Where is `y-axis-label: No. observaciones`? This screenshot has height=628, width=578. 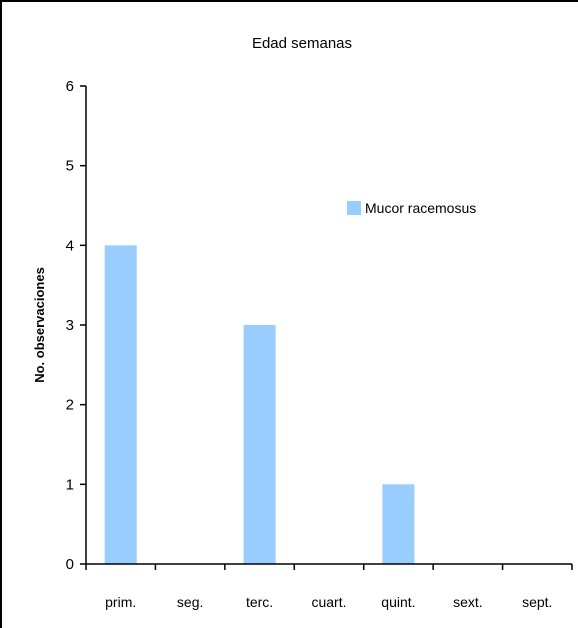
y-axis-label: No. observaciones is located at coordinates (39, 325).